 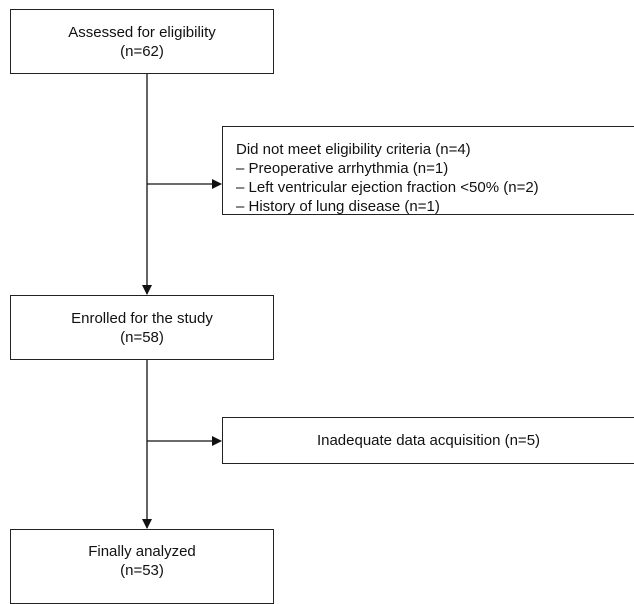 I want to click on dropped-box: Inadequate data acquisition (n=5), so click(x=428, y=440).